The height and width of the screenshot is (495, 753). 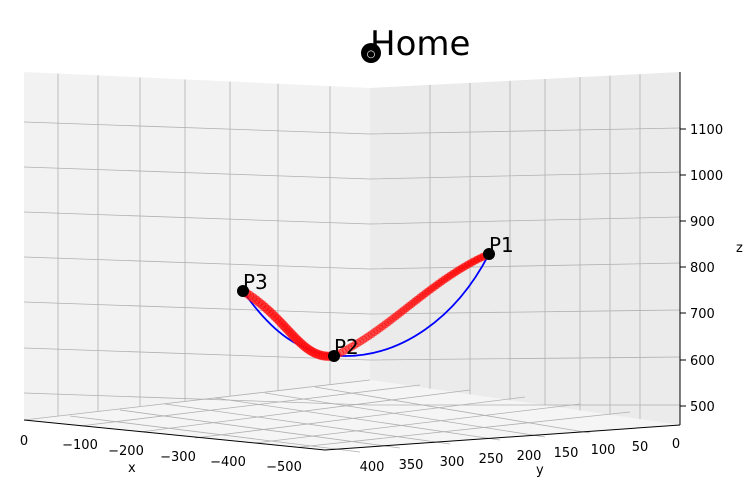 I want to click on z-axis-label: z, so click(x=739, y=248).